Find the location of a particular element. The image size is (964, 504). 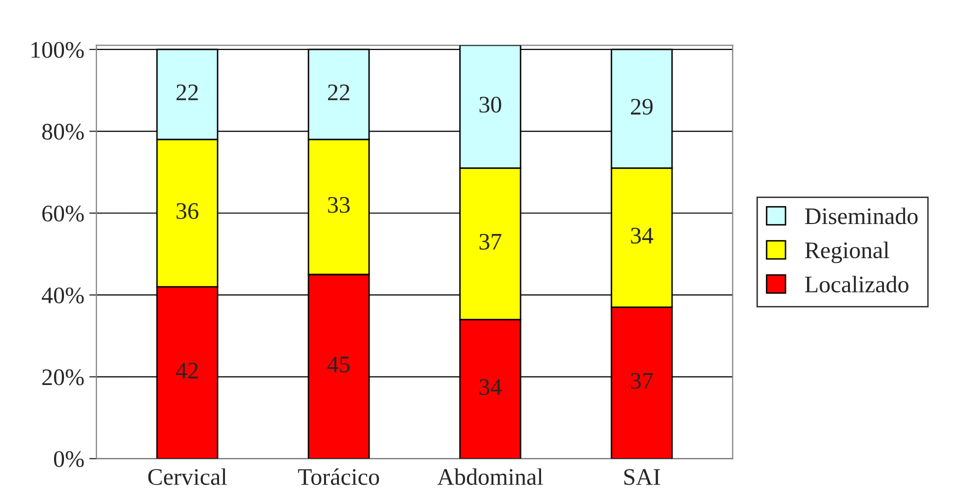

data-label: 45 is located at coordinates (338, 364).